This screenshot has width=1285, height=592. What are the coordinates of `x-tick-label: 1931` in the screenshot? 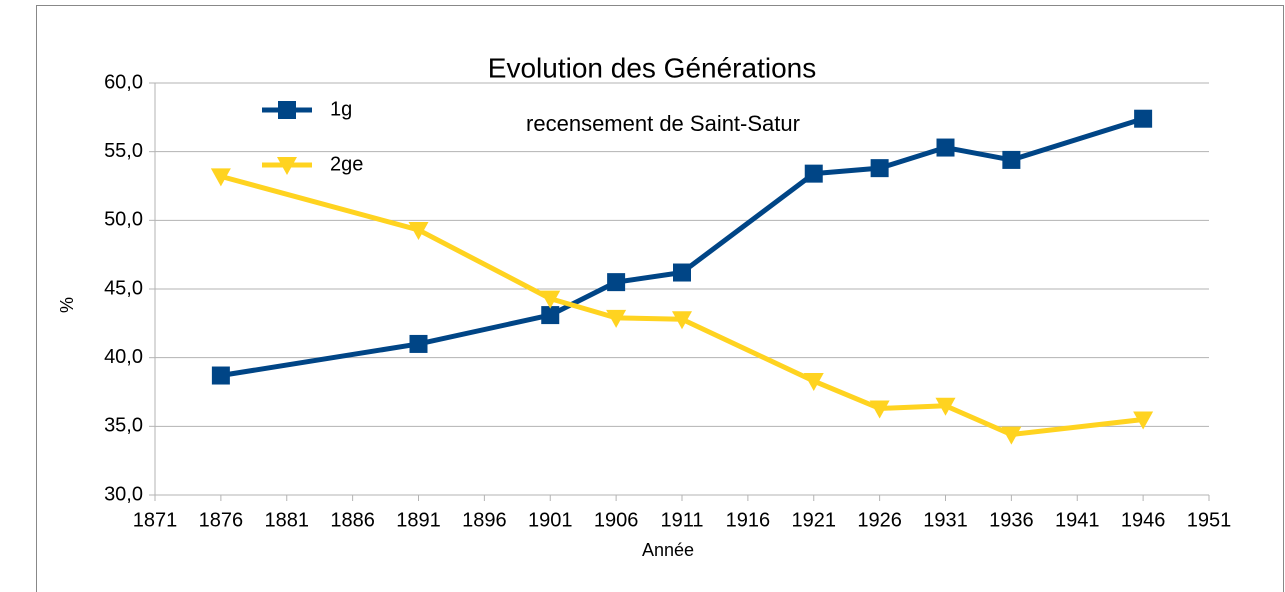 It's located at (945, 520).